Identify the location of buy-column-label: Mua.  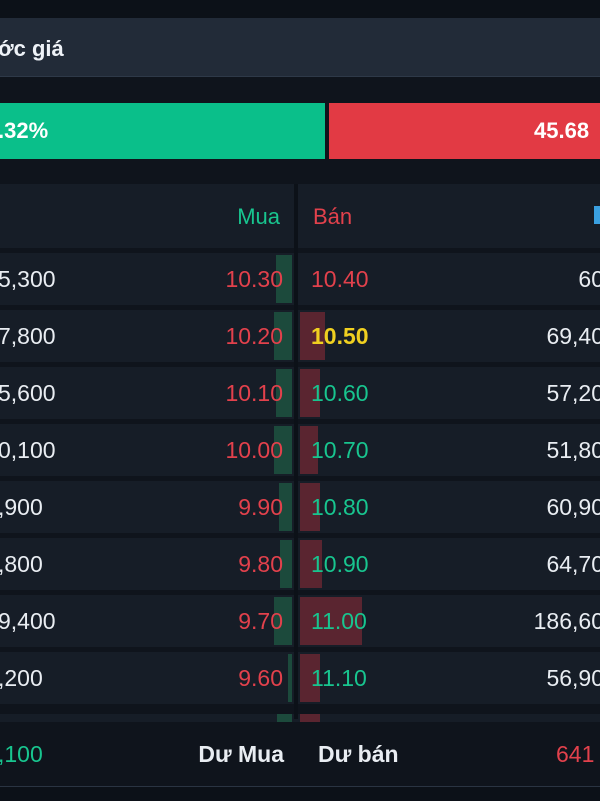
(258, 216).